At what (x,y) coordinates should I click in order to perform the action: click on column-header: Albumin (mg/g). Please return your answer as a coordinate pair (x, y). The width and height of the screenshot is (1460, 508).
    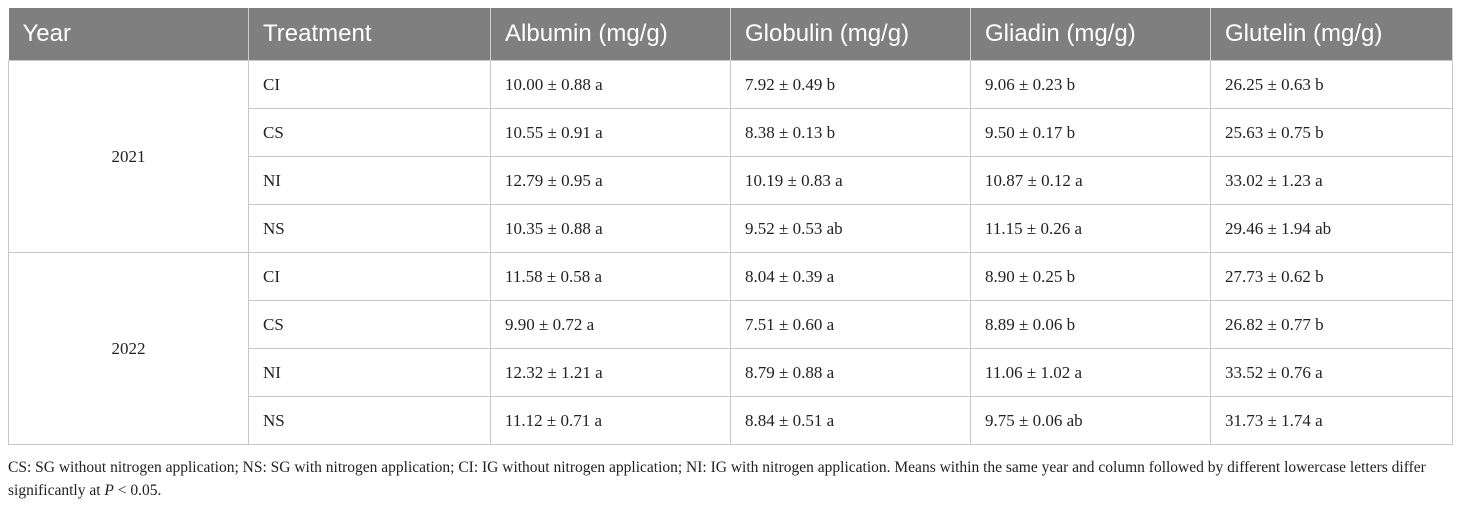
    Looking at the image, I should click on (610, 34).